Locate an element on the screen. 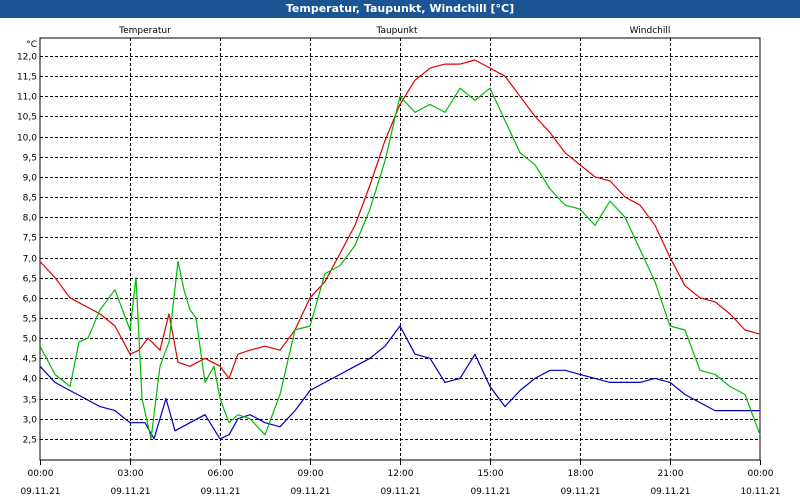  x-tick-time: 21:00 is located at coordinates (671, 474).